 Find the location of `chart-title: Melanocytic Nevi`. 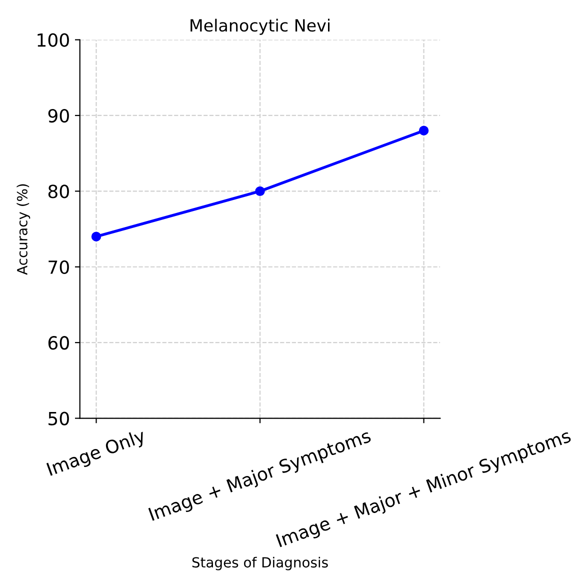

chart-title: Melanocytic Nevi is located at coordinates (260, 26).